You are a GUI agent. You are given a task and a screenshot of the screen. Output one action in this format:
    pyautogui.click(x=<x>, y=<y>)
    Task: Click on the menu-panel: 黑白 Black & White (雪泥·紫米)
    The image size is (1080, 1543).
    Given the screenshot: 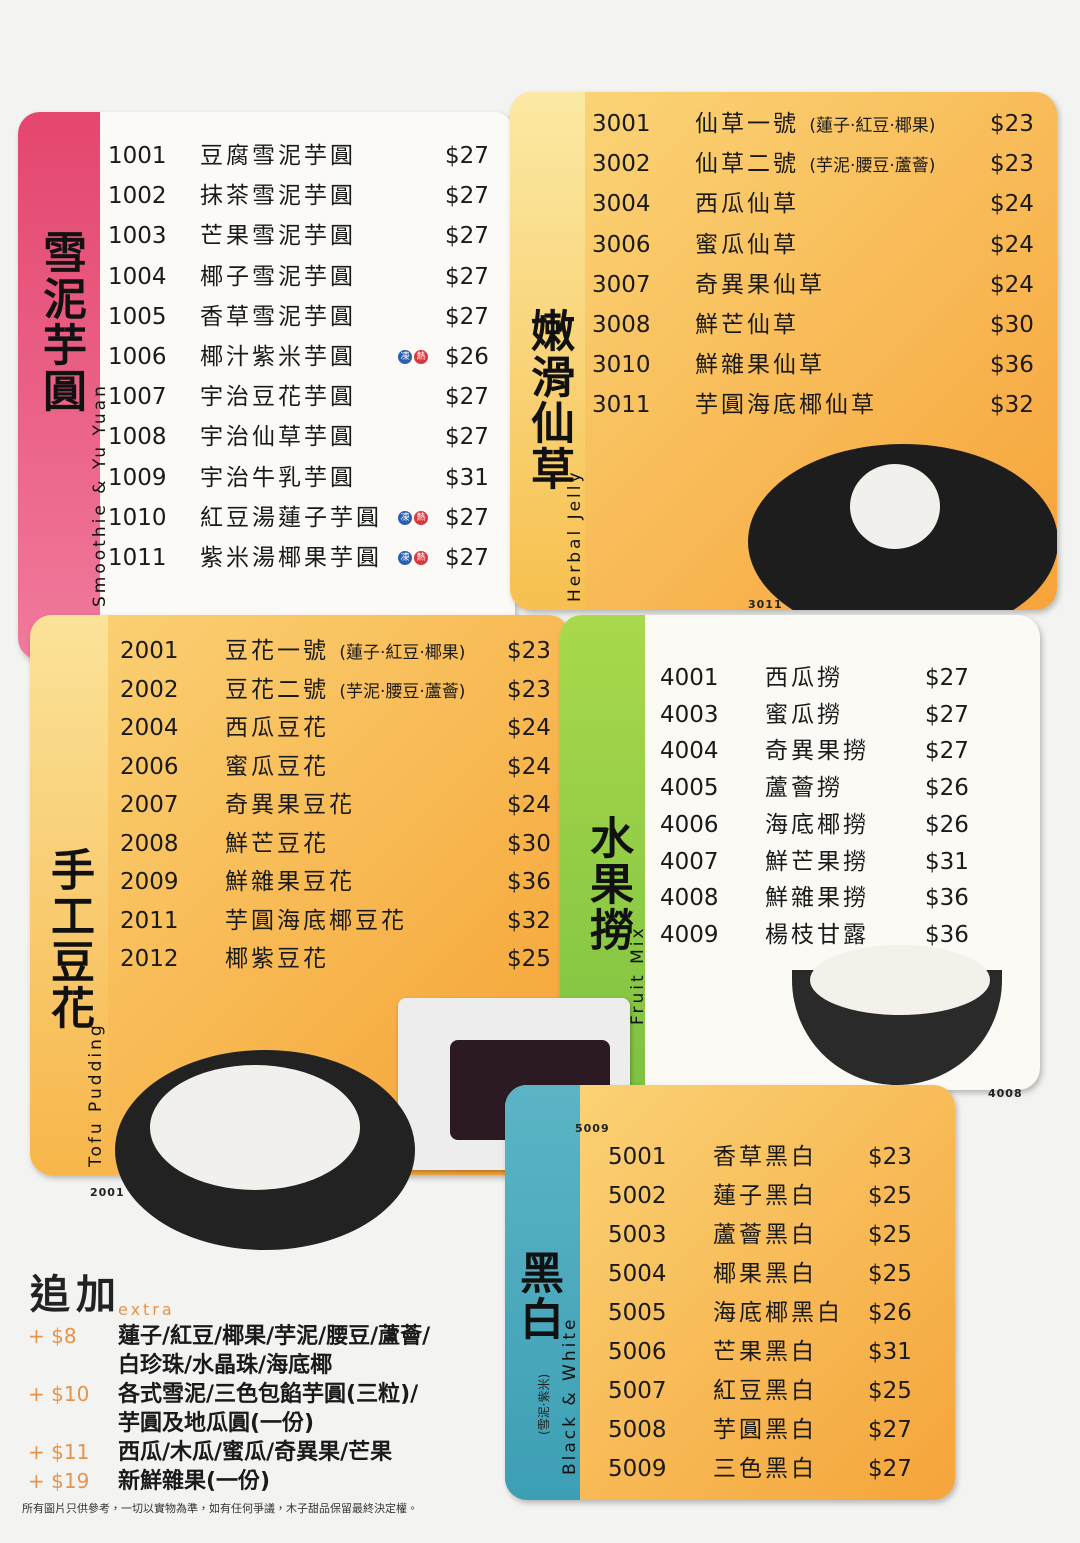 What is the action you would take?
    pyautogui.click(x=730, y=1292)
    